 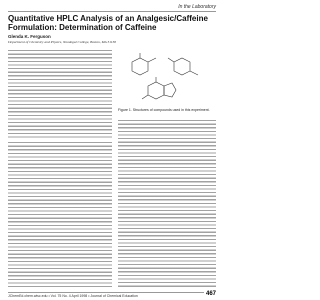 I want to click on author: Glenda K. Ferguson, so click(x=29, y=36).